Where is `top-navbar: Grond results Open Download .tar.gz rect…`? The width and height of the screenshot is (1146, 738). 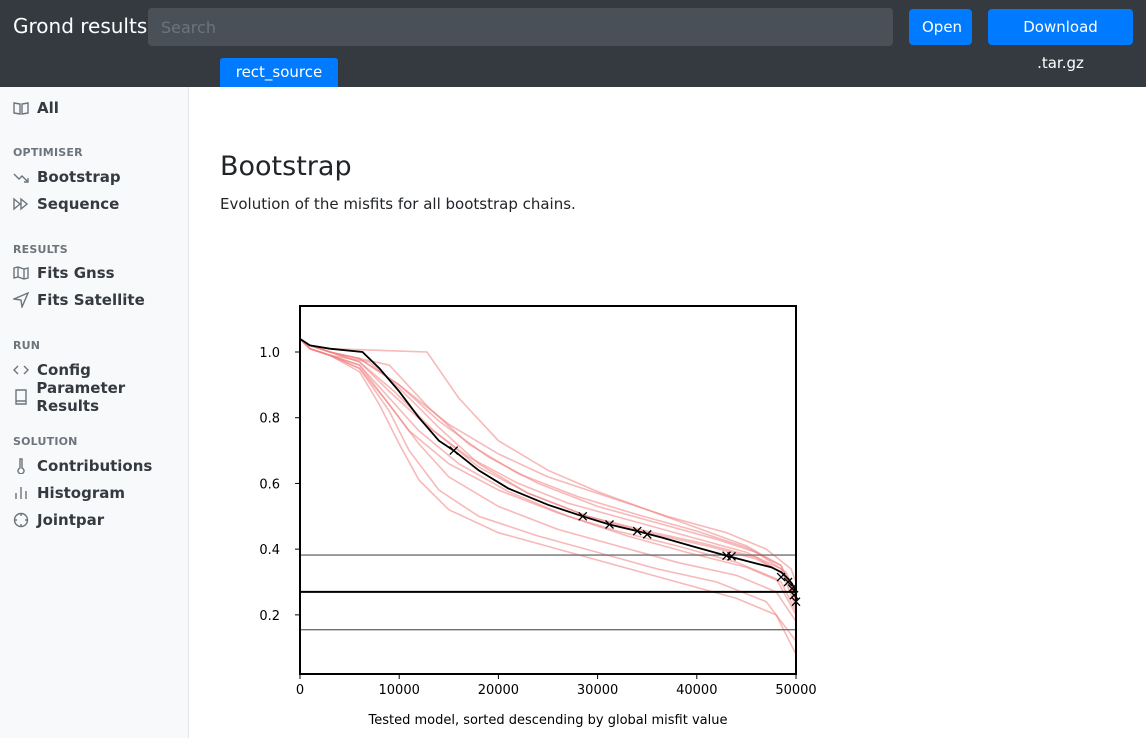
top-navbar: Grond results Open Download .tar.gz rect… is located at coordinates (573, 43).